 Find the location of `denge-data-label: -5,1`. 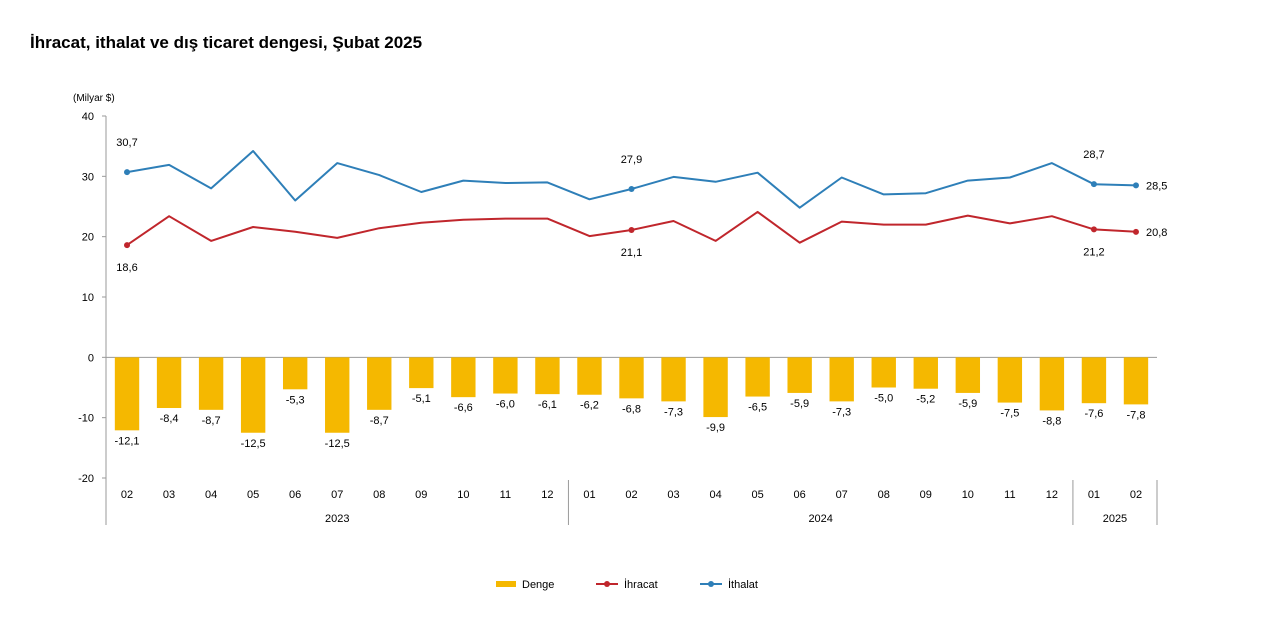

denge-data-label: -5,1 is located at coordinates (421, 399).